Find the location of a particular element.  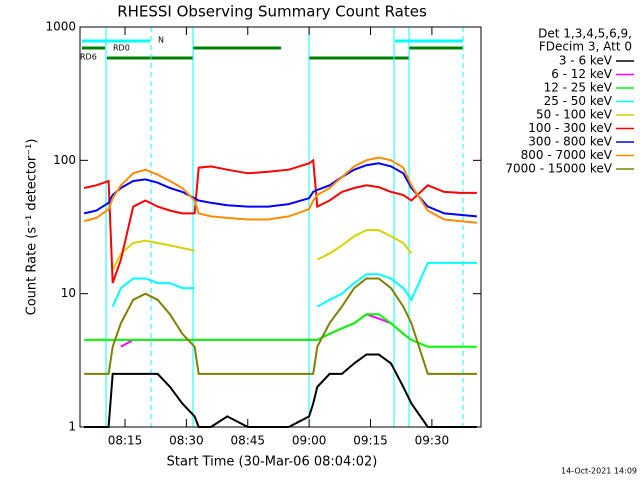

x-tick-label: 09:15 is located at coordinates (370, 441).